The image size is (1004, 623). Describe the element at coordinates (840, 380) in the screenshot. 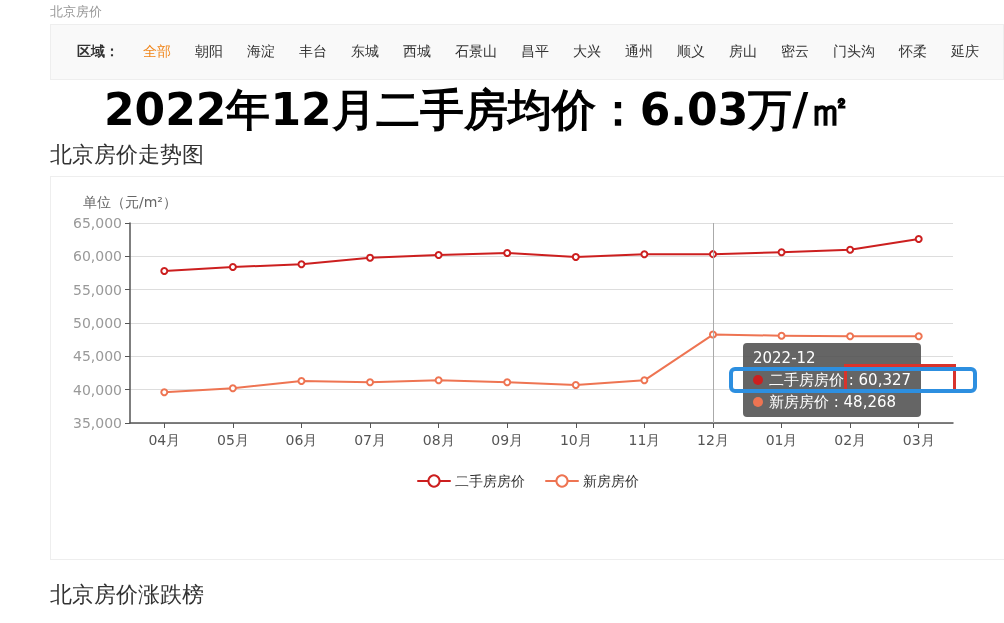

I see `annotation: 二手房房价 : 60,327` at that location.